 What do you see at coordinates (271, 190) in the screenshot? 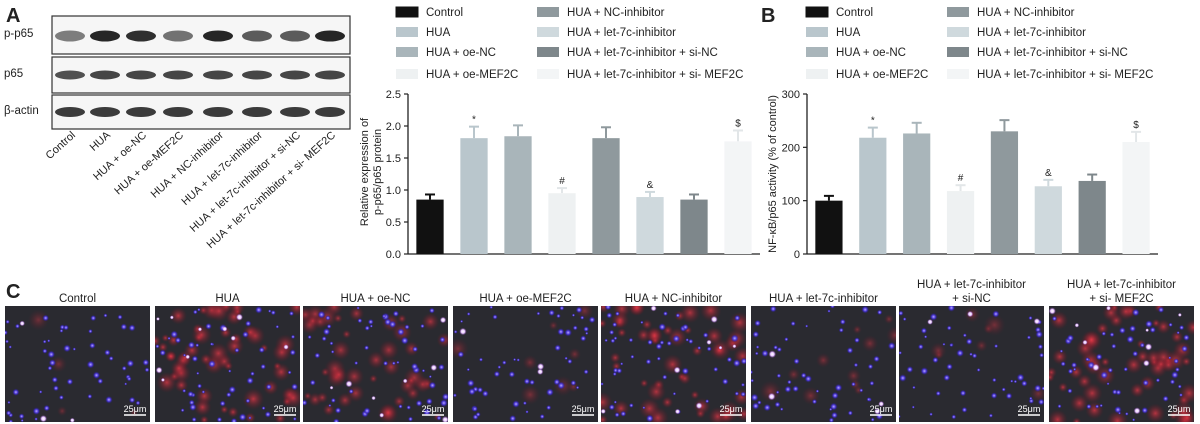
I see `blot-lane-label: HUA + let-7c-inhibitor + si- MEF2C` at bounding box center [271, 190].